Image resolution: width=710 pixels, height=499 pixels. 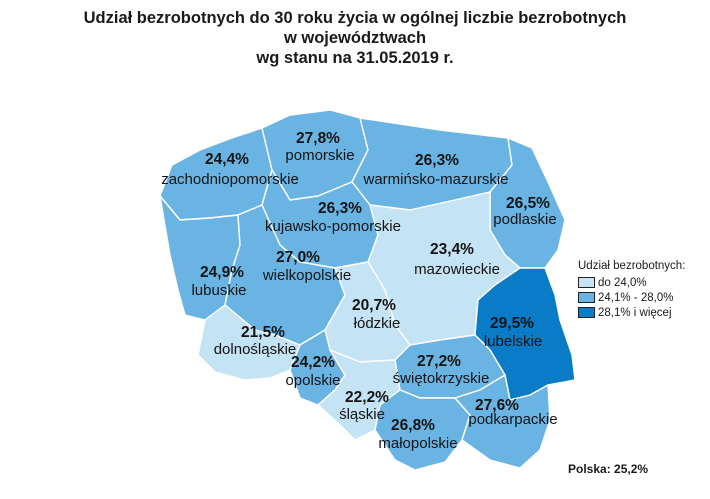 I want to click on legend-item-low: do 24,0%, so click(x=631, y=282).